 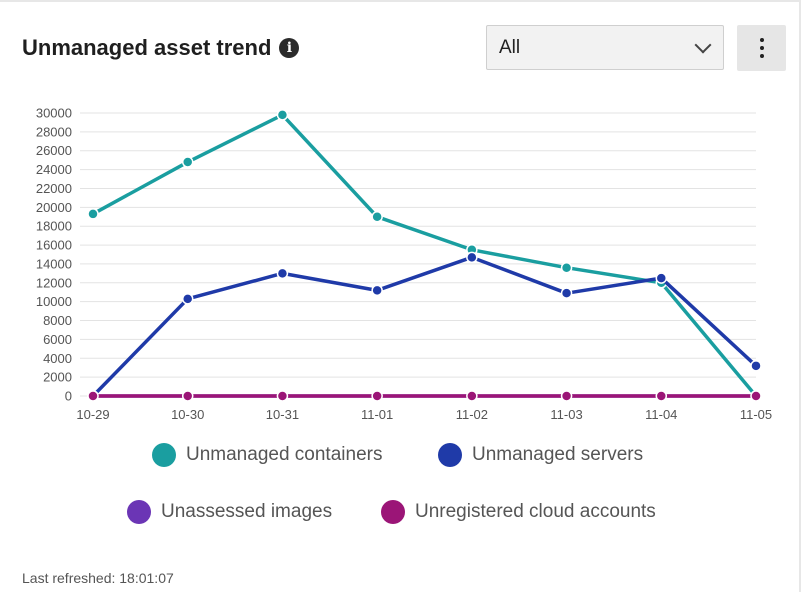 What do you see at coordinates (510, 47) in the screenshot?
I see `filter-select-value: All` at bounding box center [510, 47].